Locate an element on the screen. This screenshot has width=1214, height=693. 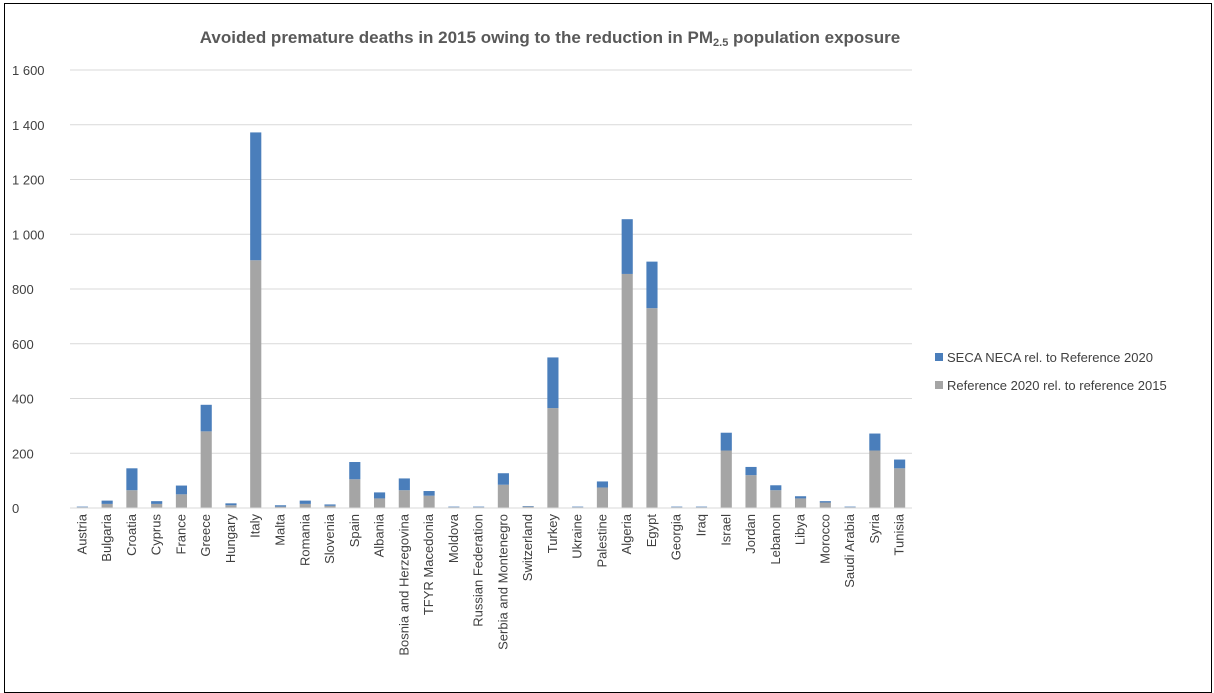
y-tick-label: 800 is located at coordinates (23, 289).